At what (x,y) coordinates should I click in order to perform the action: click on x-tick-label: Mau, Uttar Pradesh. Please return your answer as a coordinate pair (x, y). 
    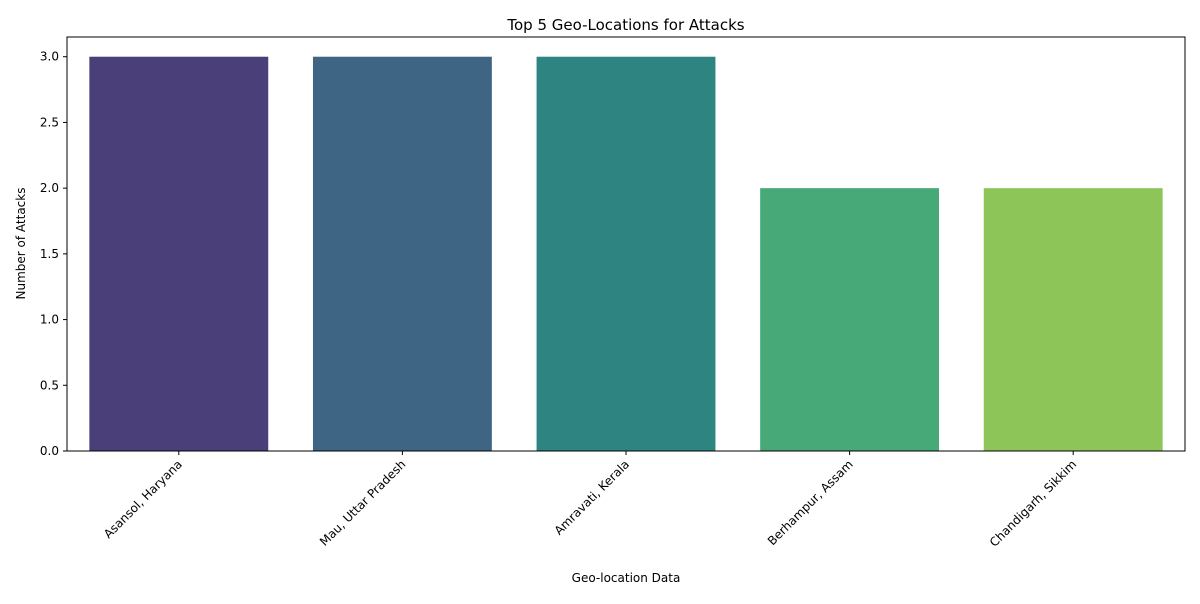
    Looking at the image, I should click on (363, 503).